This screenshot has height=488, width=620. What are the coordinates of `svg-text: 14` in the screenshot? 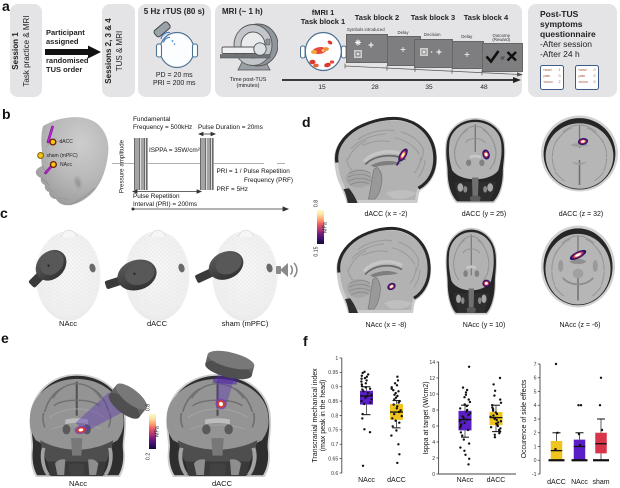 It's located at (432, 363).